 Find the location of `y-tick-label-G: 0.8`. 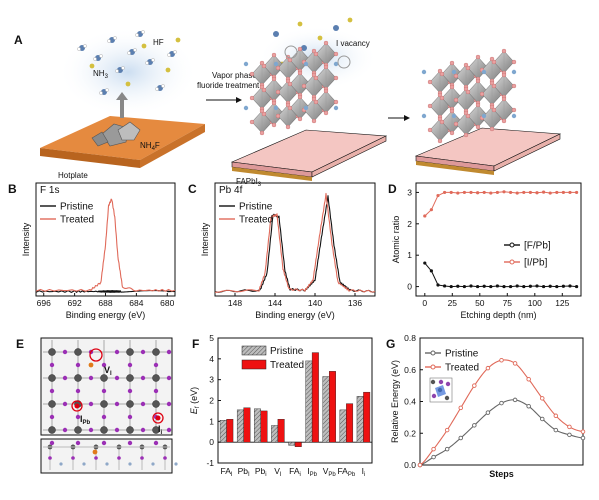

y-tick-label-G: 0.8 is located at coordinates (410, 338).